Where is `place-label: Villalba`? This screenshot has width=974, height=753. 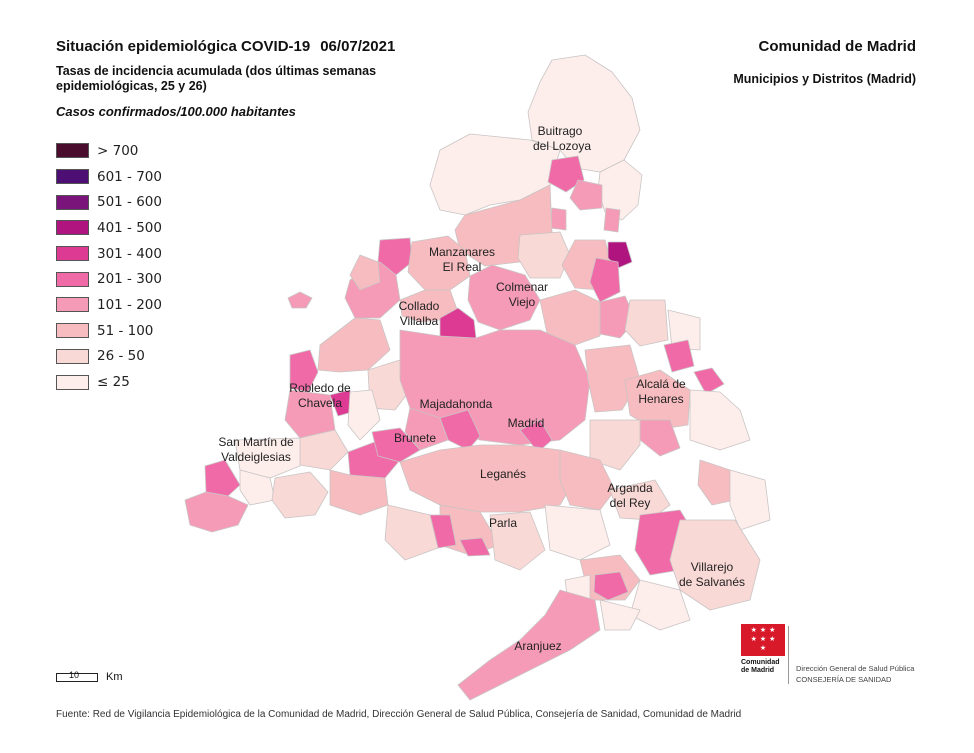
place-label: Villalba is located at coordinates (419, 321).